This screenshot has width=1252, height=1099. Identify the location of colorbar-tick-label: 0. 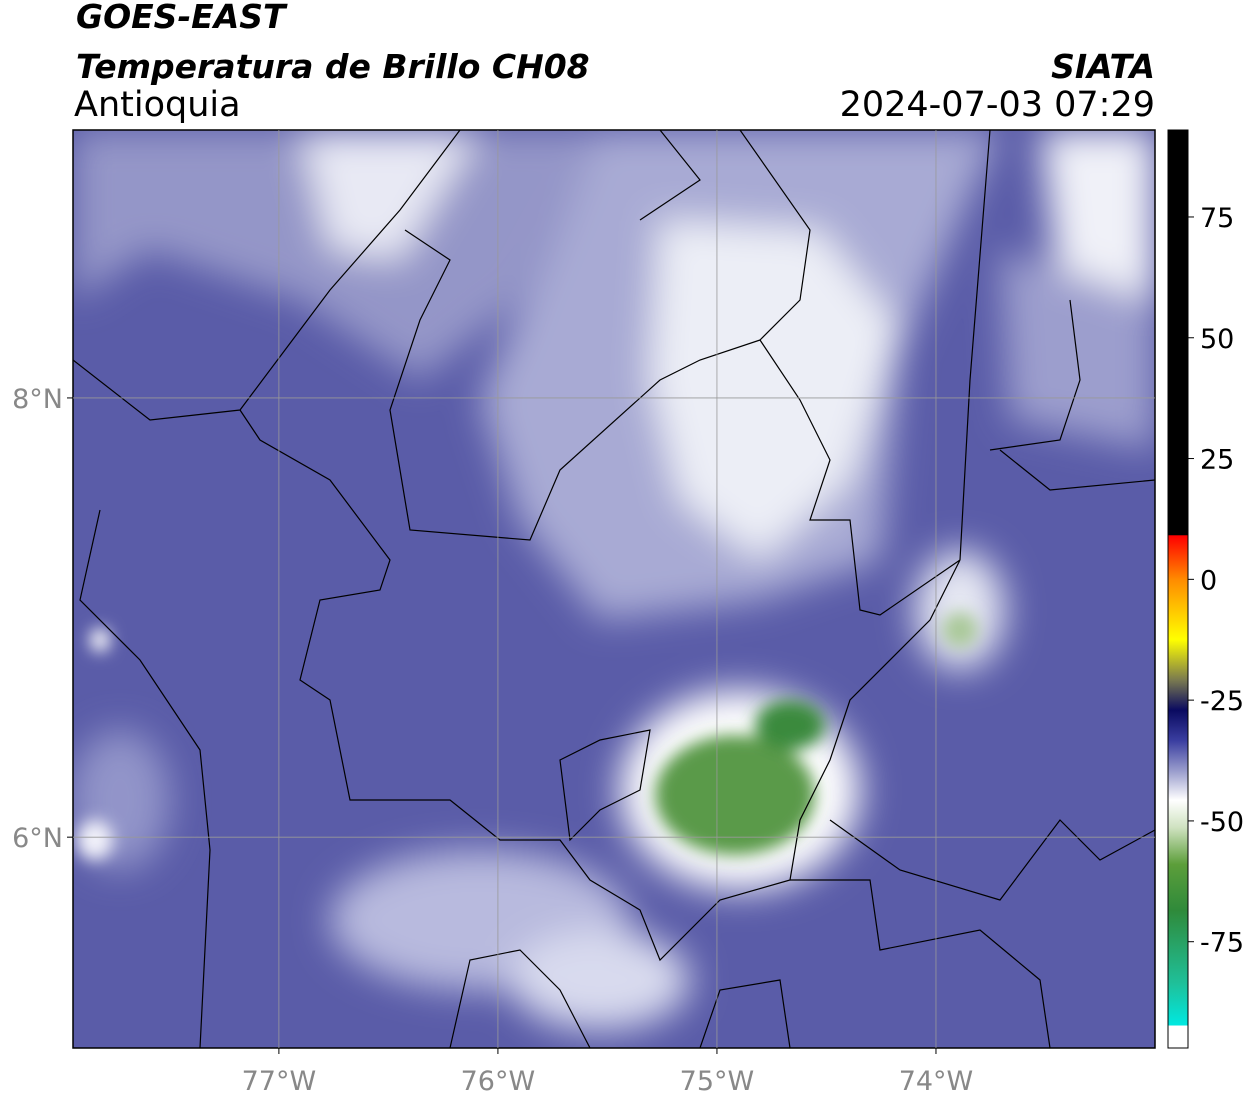
(1208, 580).